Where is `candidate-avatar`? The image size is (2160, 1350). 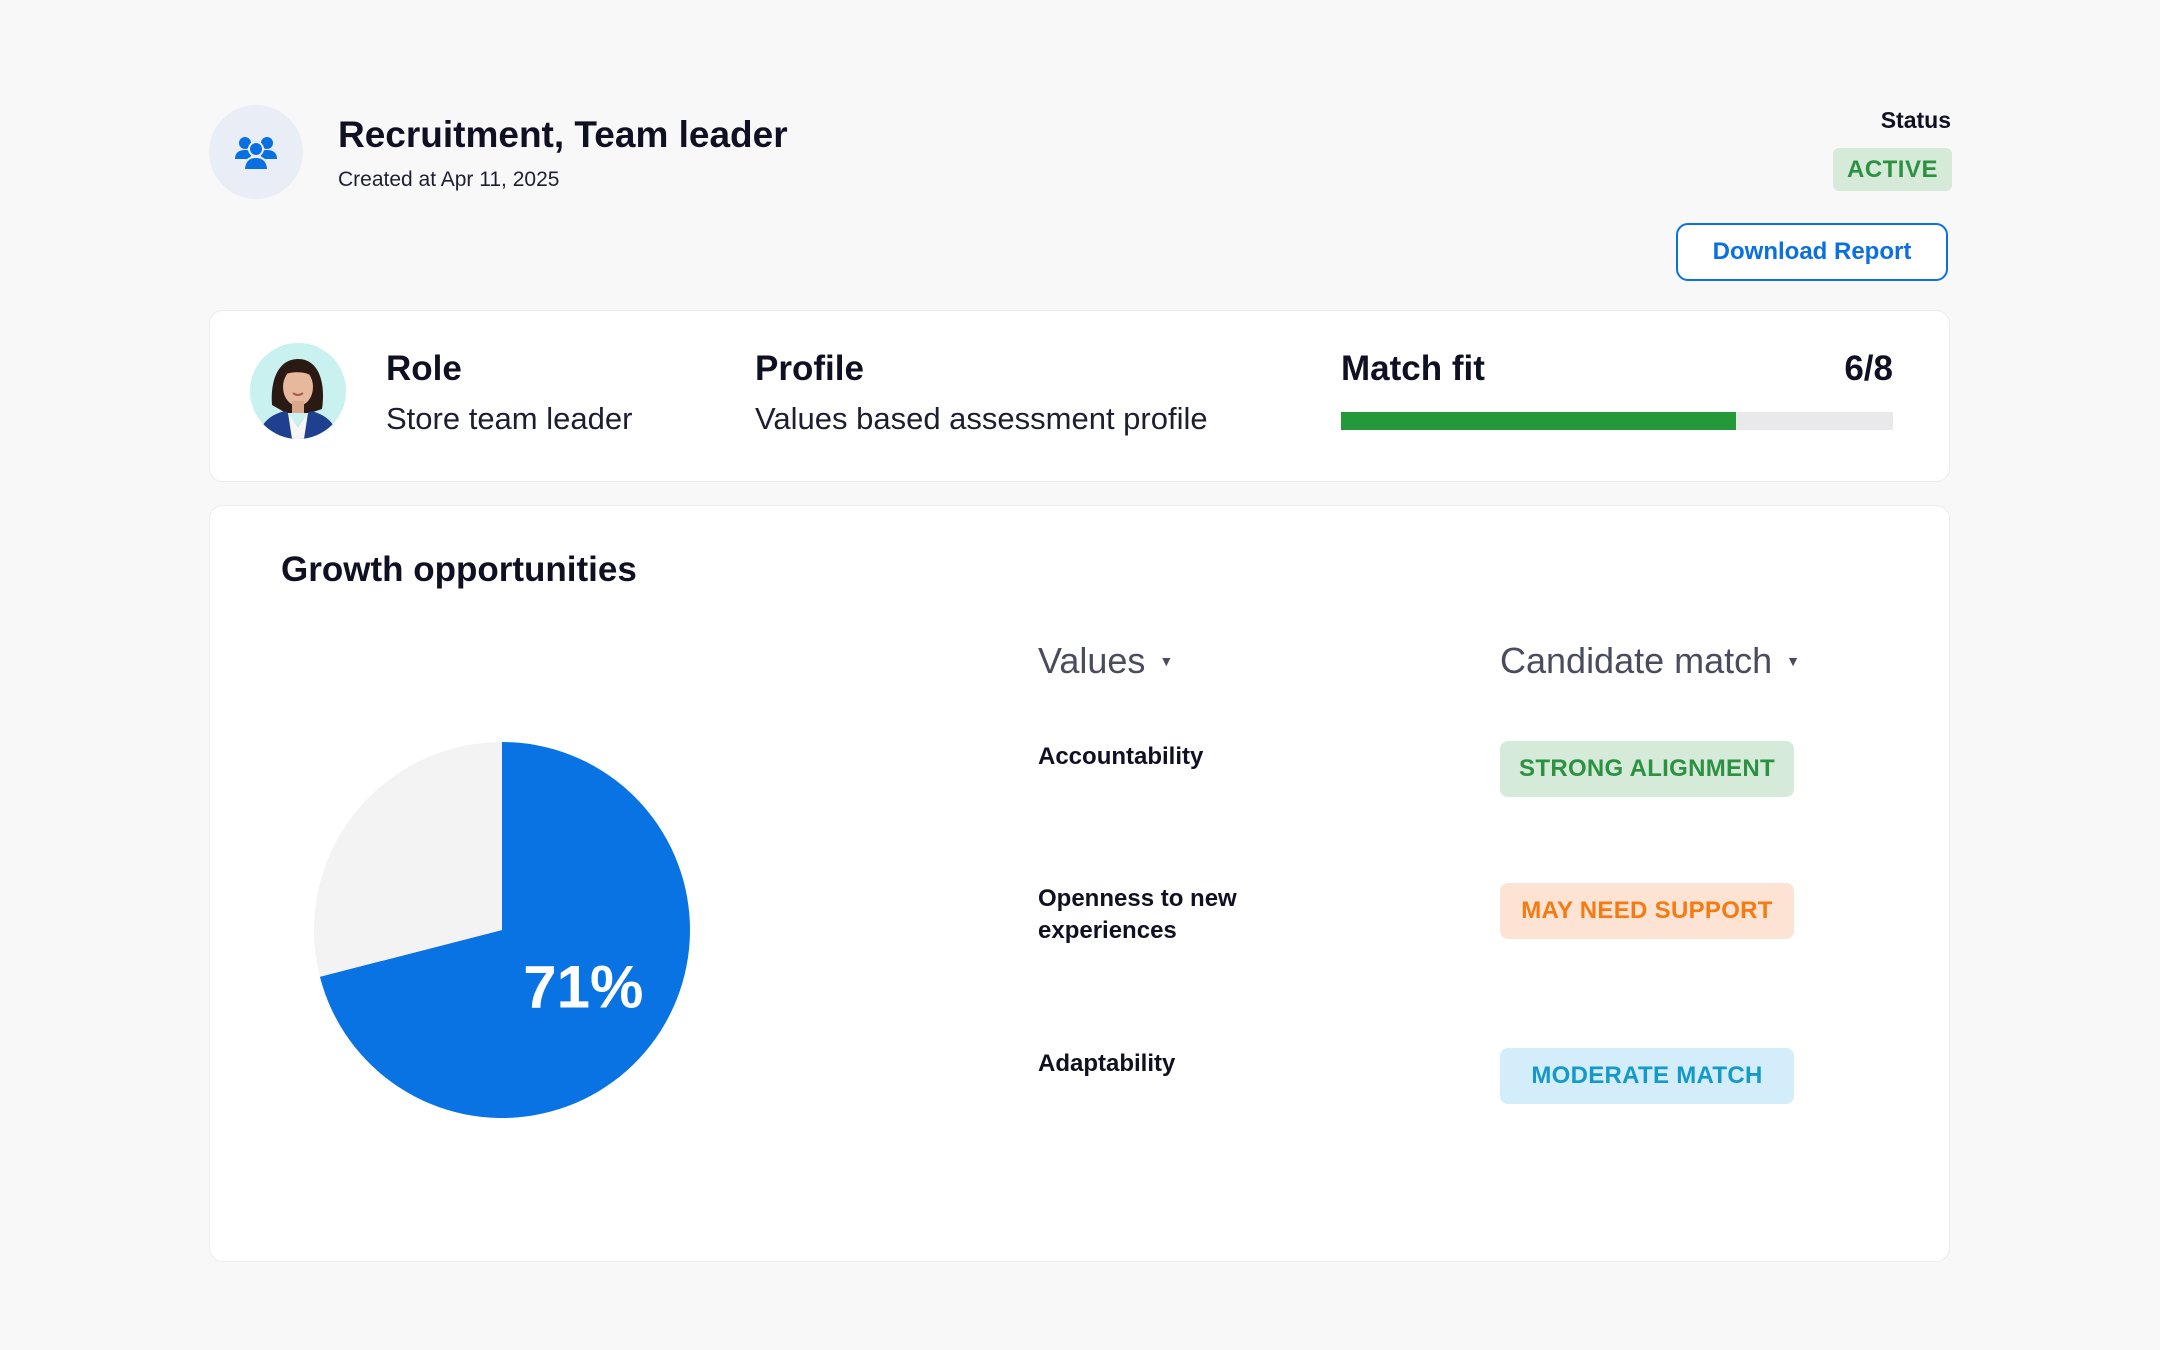 candidate-avatar is located at coordinates (298, 391).